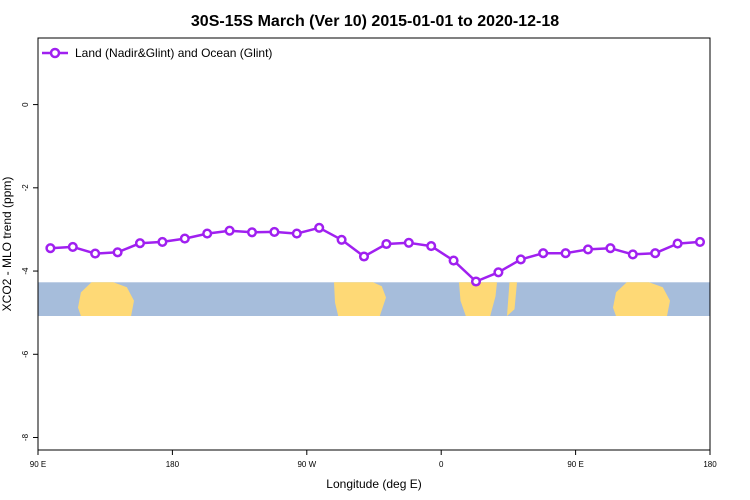 The height and width of the screenshot is (500, 750). Describe the element at coordinates (441, 464) in the screenshot. I see `x-tick-label: 0` at that location.